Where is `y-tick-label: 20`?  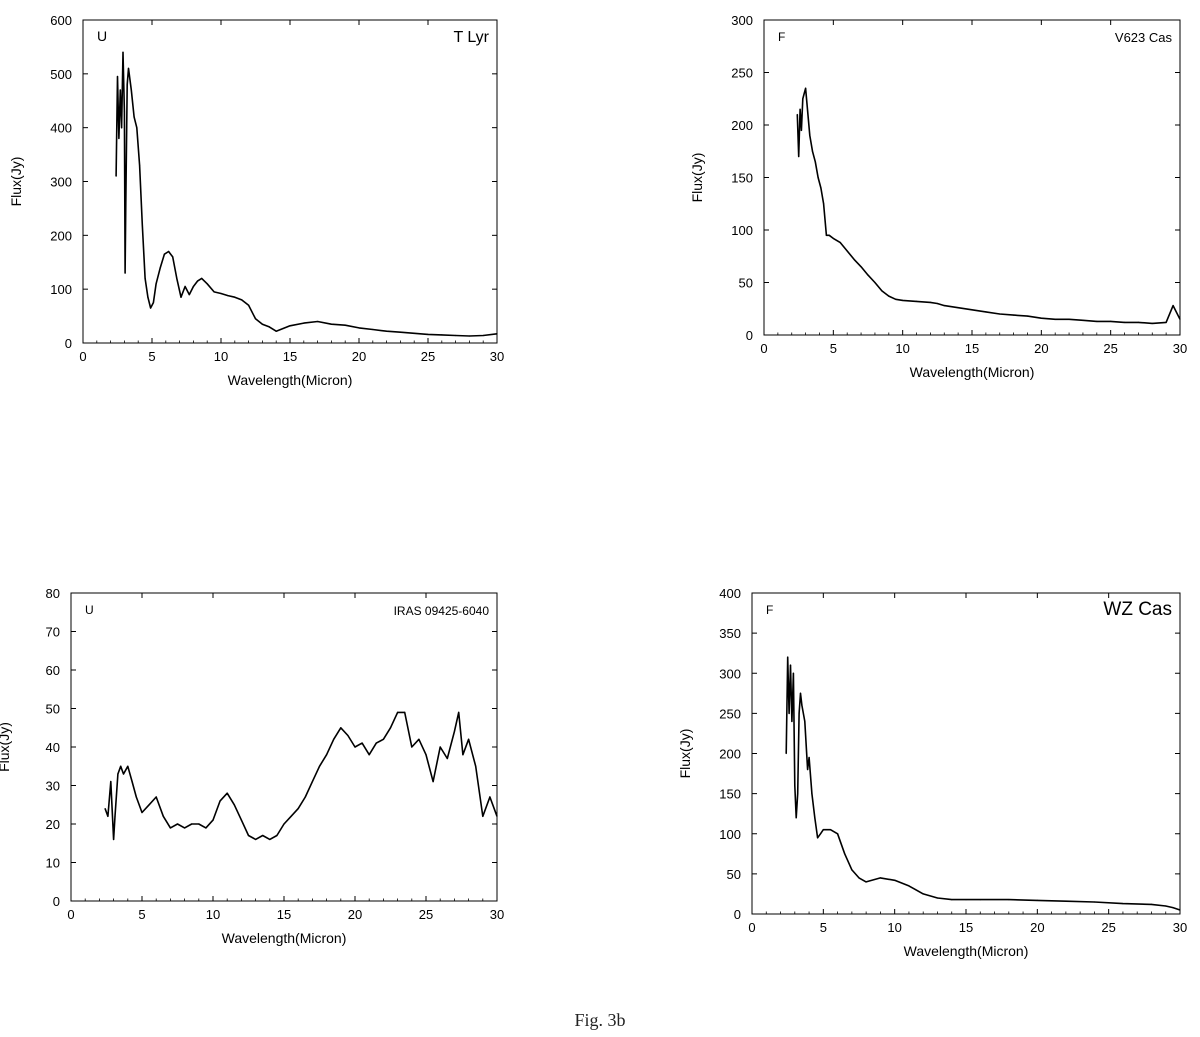 y-tick-label: 20 is located at coordinates (53, 824).